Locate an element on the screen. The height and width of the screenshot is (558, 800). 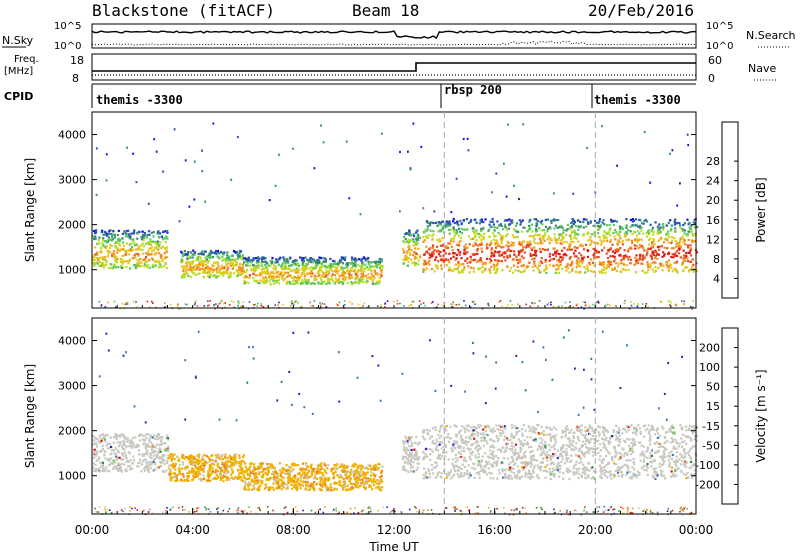
cpid-strip: CPID themis -3300 rbsp 200 themis -3300 is located at coordinates (350, 95).